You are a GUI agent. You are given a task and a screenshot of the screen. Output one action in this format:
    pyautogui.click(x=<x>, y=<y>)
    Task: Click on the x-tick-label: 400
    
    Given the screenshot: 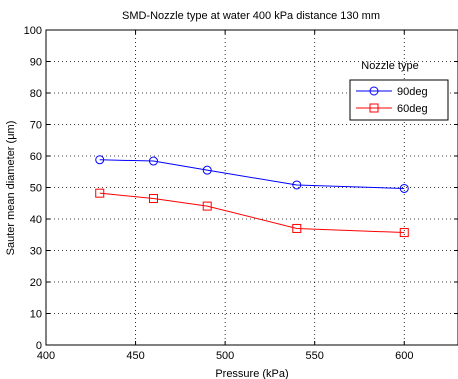 What is the action you would take?
    pyautogui.click(x=46, y=356)
    